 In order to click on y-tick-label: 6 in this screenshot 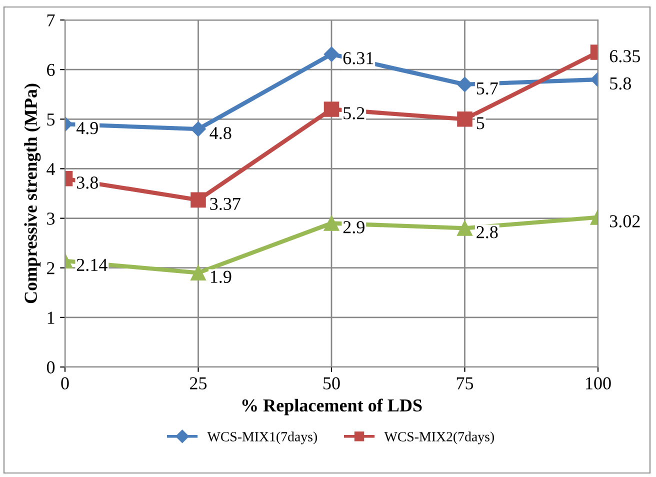, I will do `click(51, 70)`.